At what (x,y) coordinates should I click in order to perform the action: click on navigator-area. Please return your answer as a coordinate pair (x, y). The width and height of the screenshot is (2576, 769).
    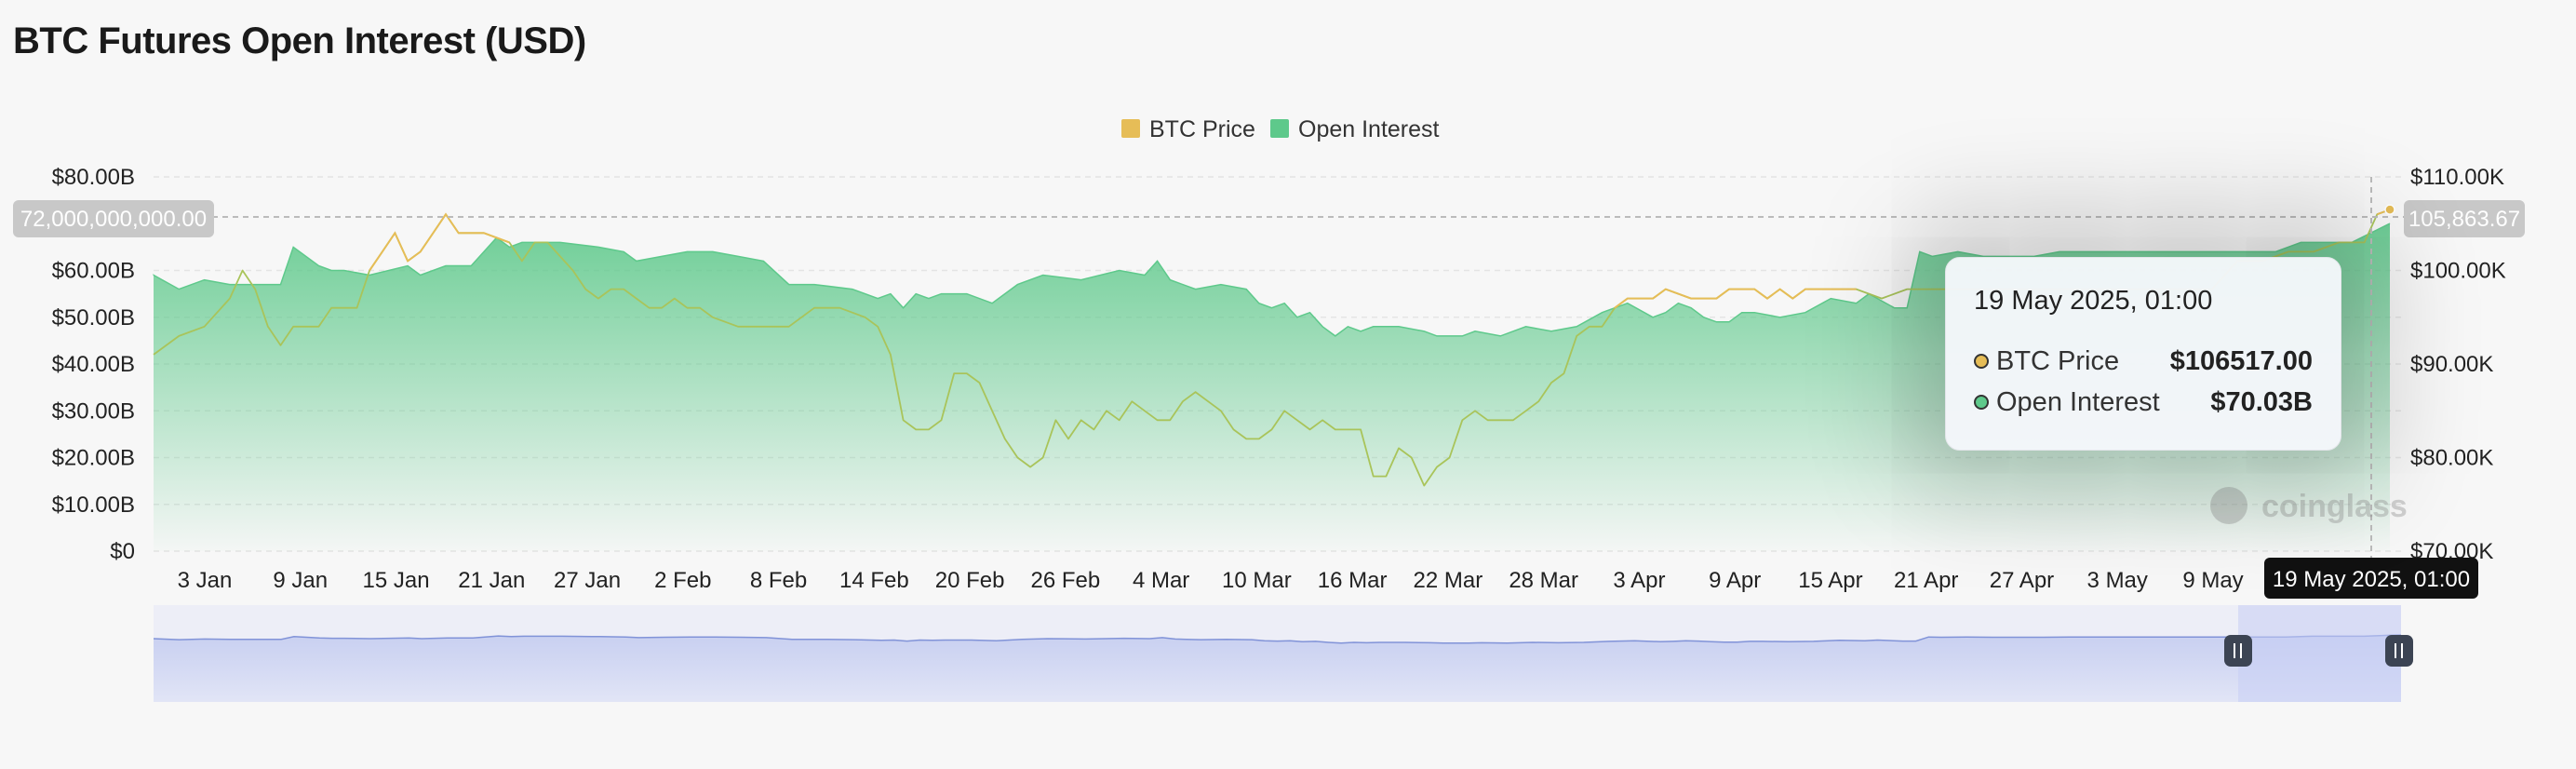
    Looking at the image, I should click on (1277, 668).